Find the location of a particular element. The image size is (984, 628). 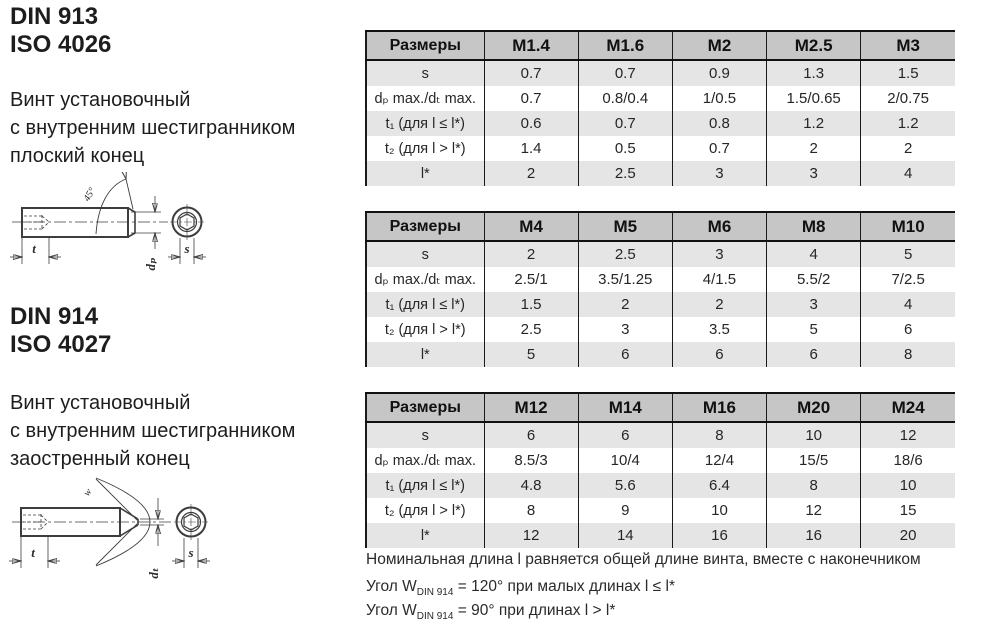

table-row: t₂ (для l > l*) 8 9 10 12 15 is located at coordinates (660, 510).